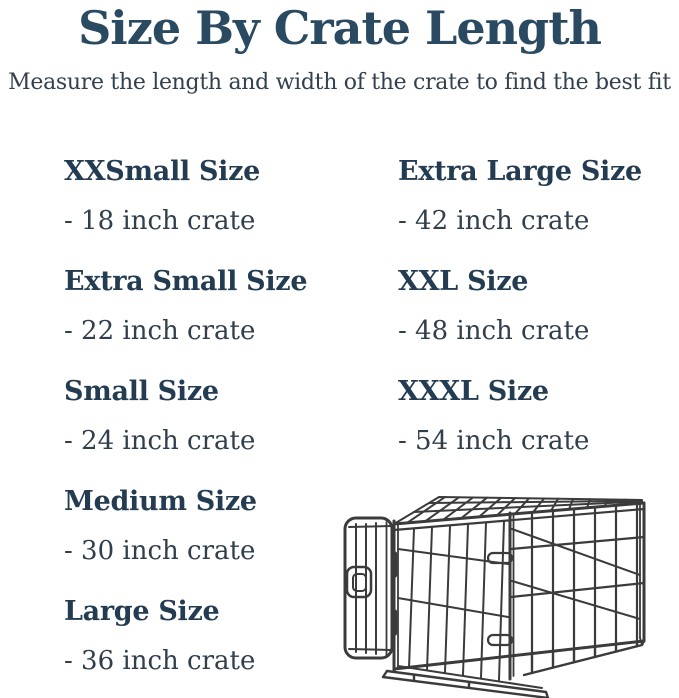 The image size is (679, 698). Describe the element at coordinates (160, 551) in the screenshot. I see `size-detail: - 30 inch crate` at that location.